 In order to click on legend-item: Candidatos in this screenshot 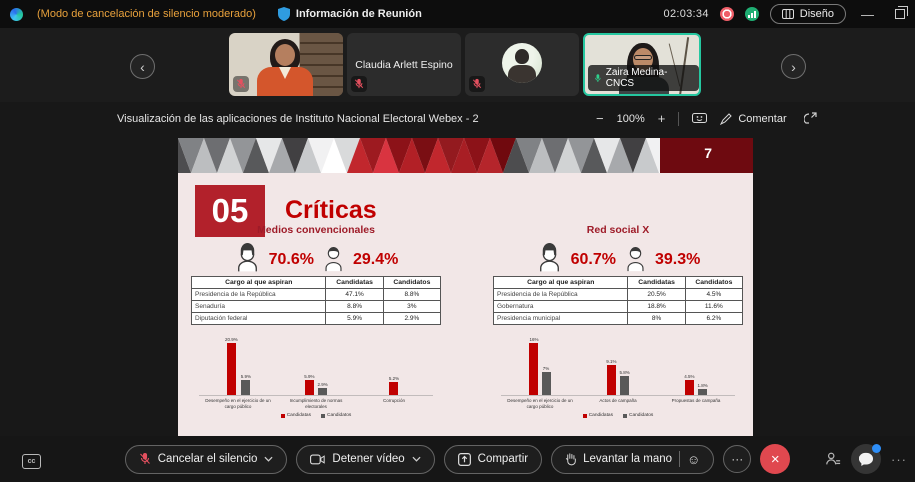, I will do `click(336, 415)`.